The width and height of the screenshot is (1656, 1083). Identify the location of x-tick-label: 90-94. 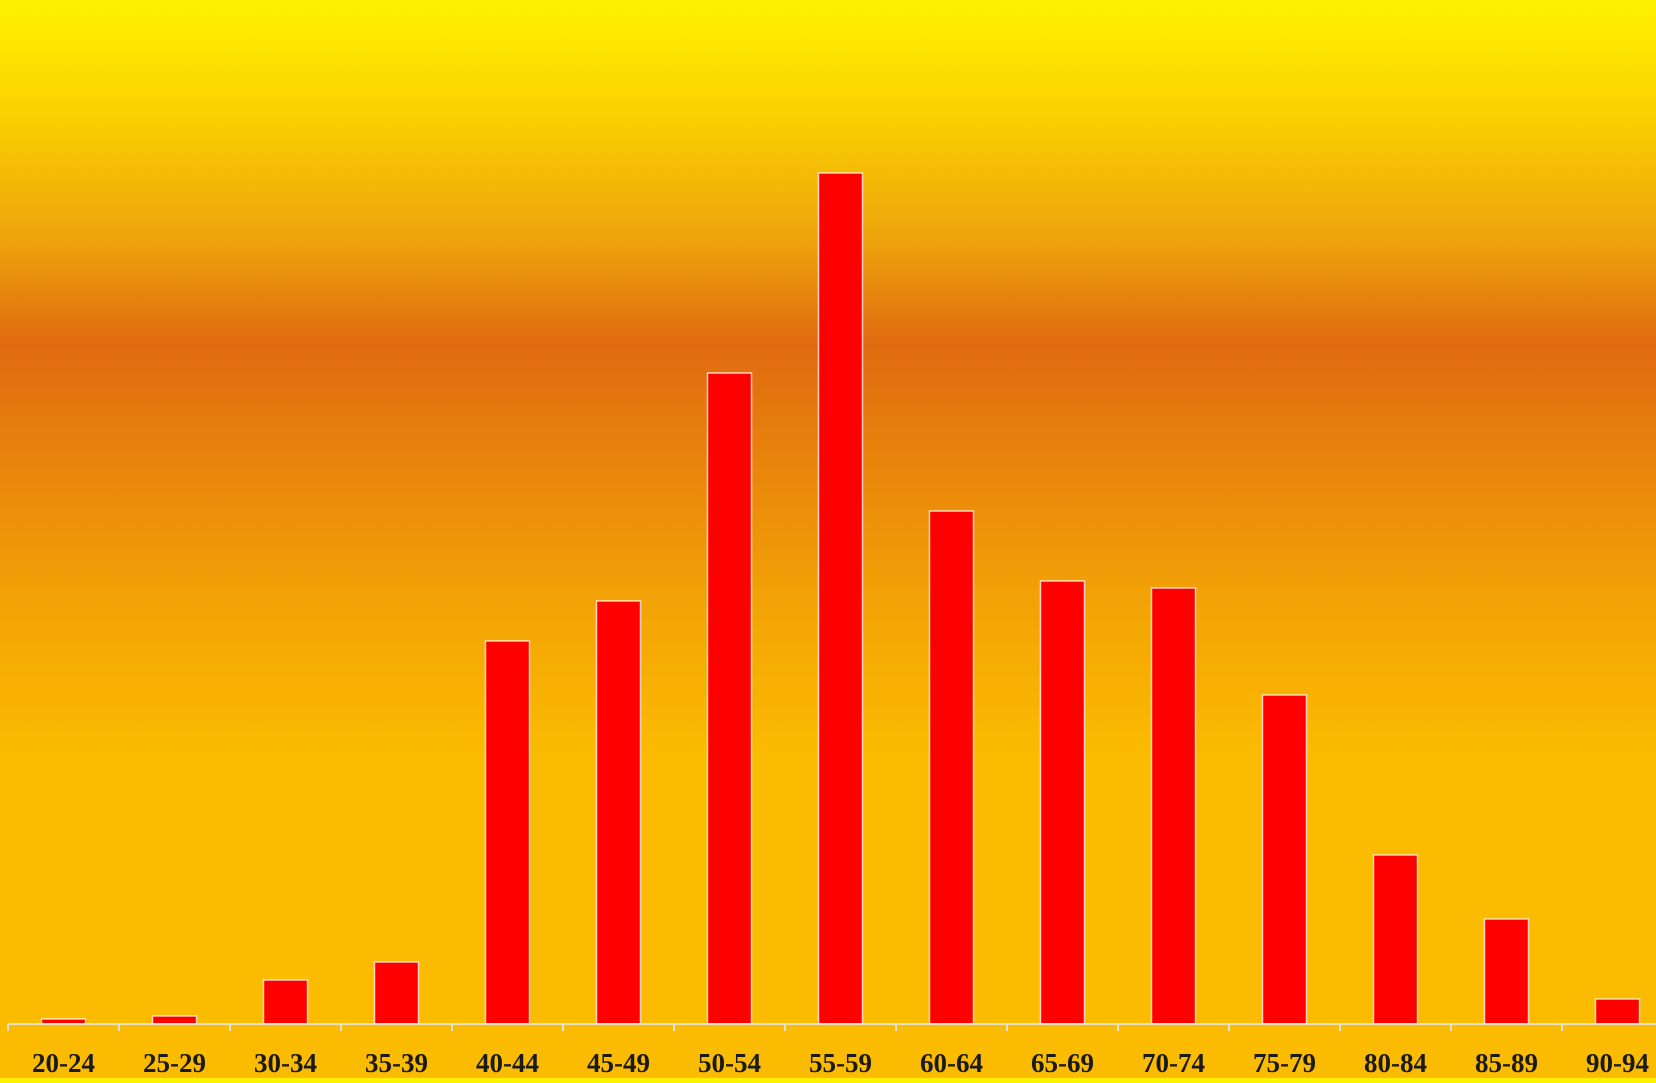
(1617, 1063).